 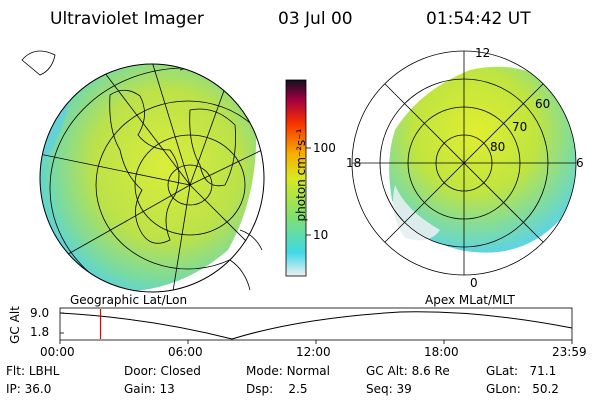 What do you see at coordinates (569, 352) in the screenshot?
I see `orbit-xtick-2359: 23:59` at bounding box center [569, 352].